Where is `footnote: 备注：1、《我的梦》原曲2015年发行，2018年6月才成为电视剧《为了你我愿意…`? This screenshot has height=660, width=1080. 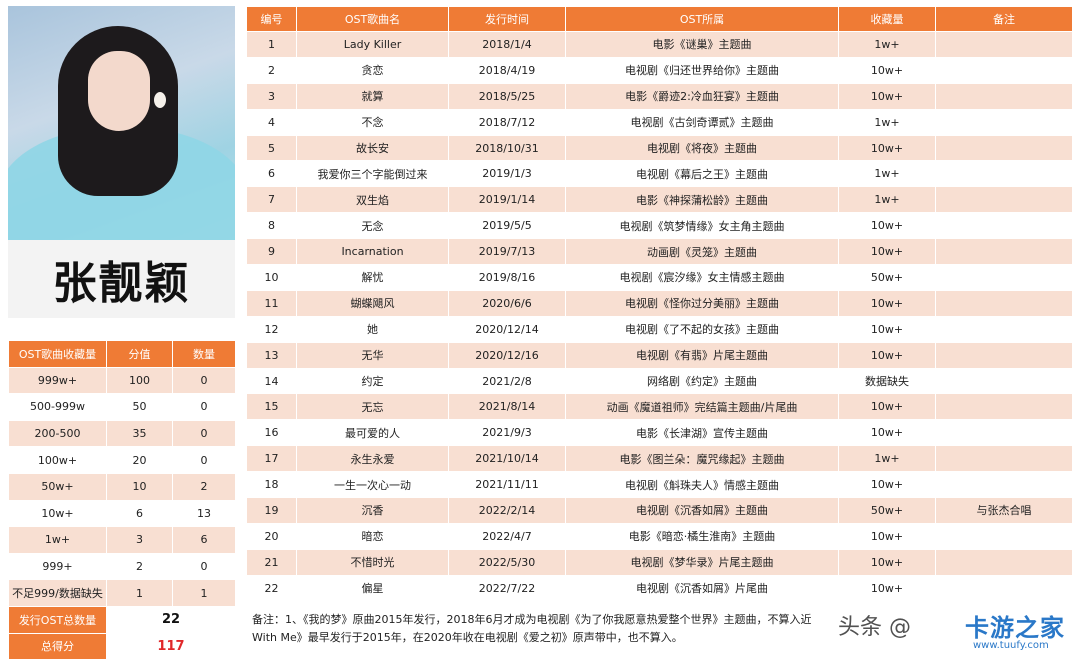
footnote: 备注：1、《我的梦》原曲2015年发行，2018年6月才成为电视剧《为了你我愿意… is located at coordinates (662, 629).